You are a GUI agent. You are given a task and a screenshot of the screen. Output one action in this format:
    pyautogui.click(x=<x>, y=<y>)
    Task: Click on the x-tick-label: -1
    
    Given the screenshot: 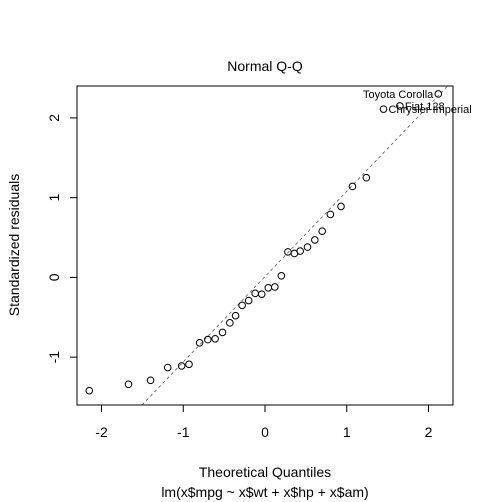 What is the action you would take?
    pyautogui.click(x=183, y=432)
    